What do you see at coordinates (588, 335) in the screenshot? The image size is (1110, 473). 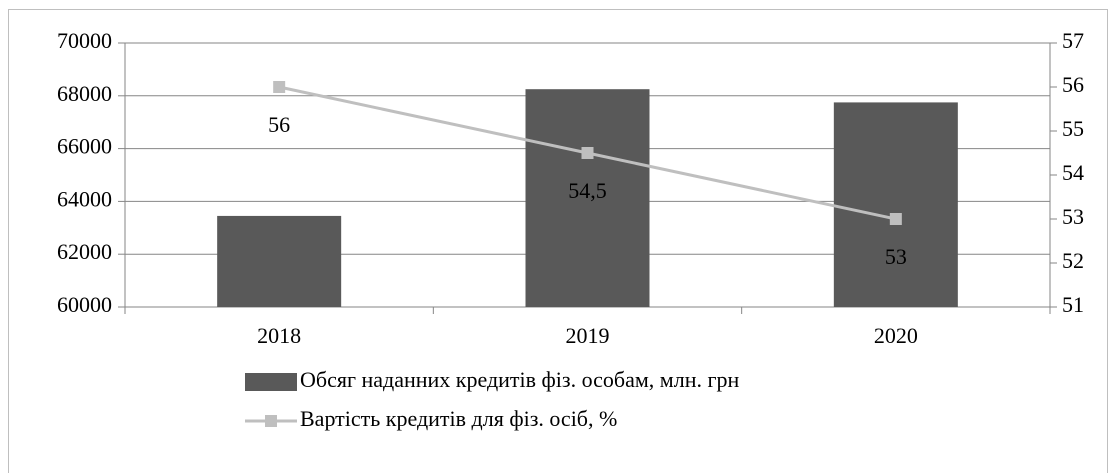 I see `x-tick-label: 2019` at bounding box center [588, 335].